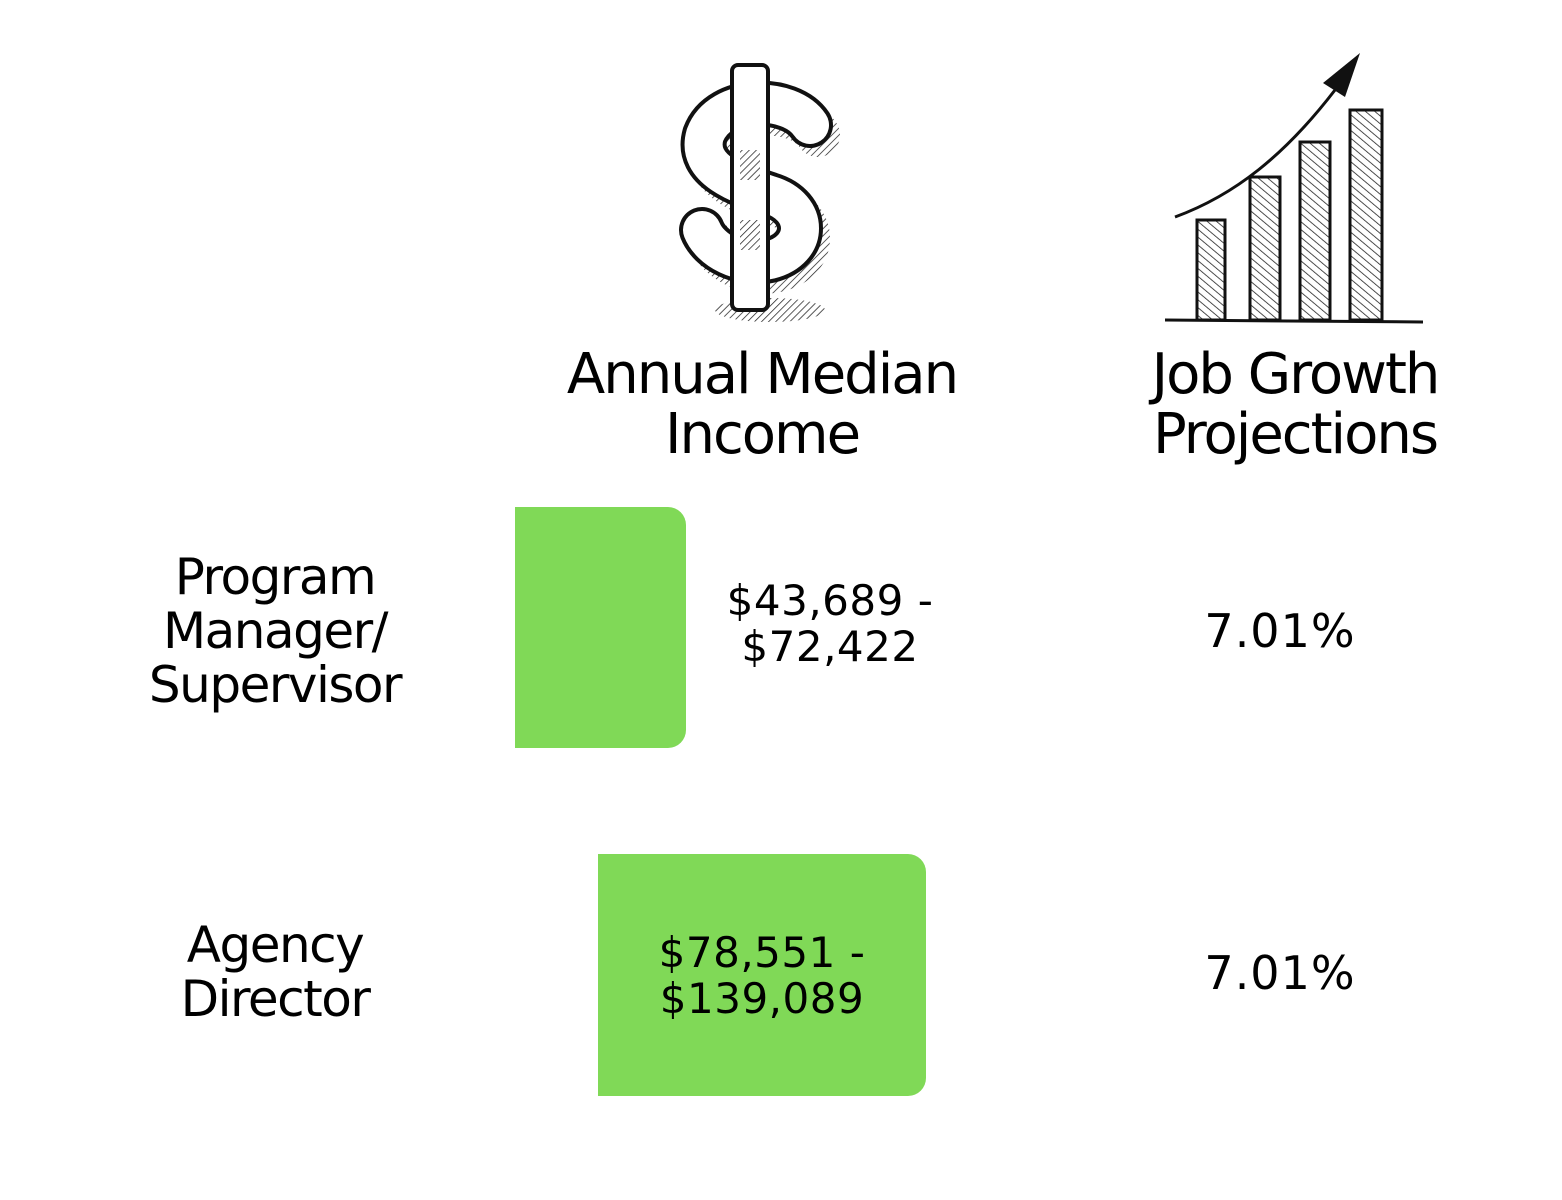 This screenshot has height=1200, width=1562. What do you see at coordinates (1280, 631) in the screenshot?
I see `growth-value-program-manager: 7.01%` at bounding box center [1280, 631].